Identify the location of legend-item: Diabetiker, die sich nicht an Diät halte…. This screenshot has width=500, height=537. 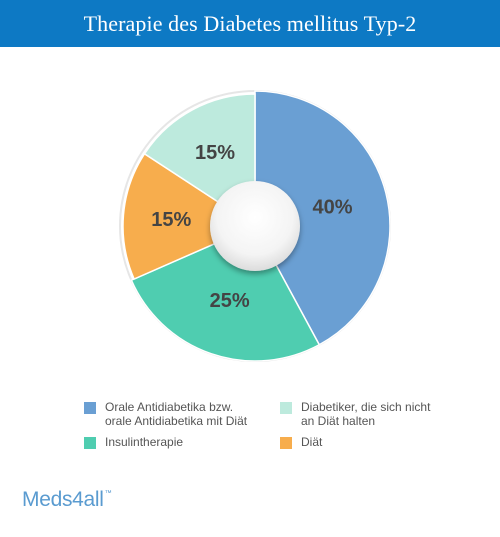
(378, 414).